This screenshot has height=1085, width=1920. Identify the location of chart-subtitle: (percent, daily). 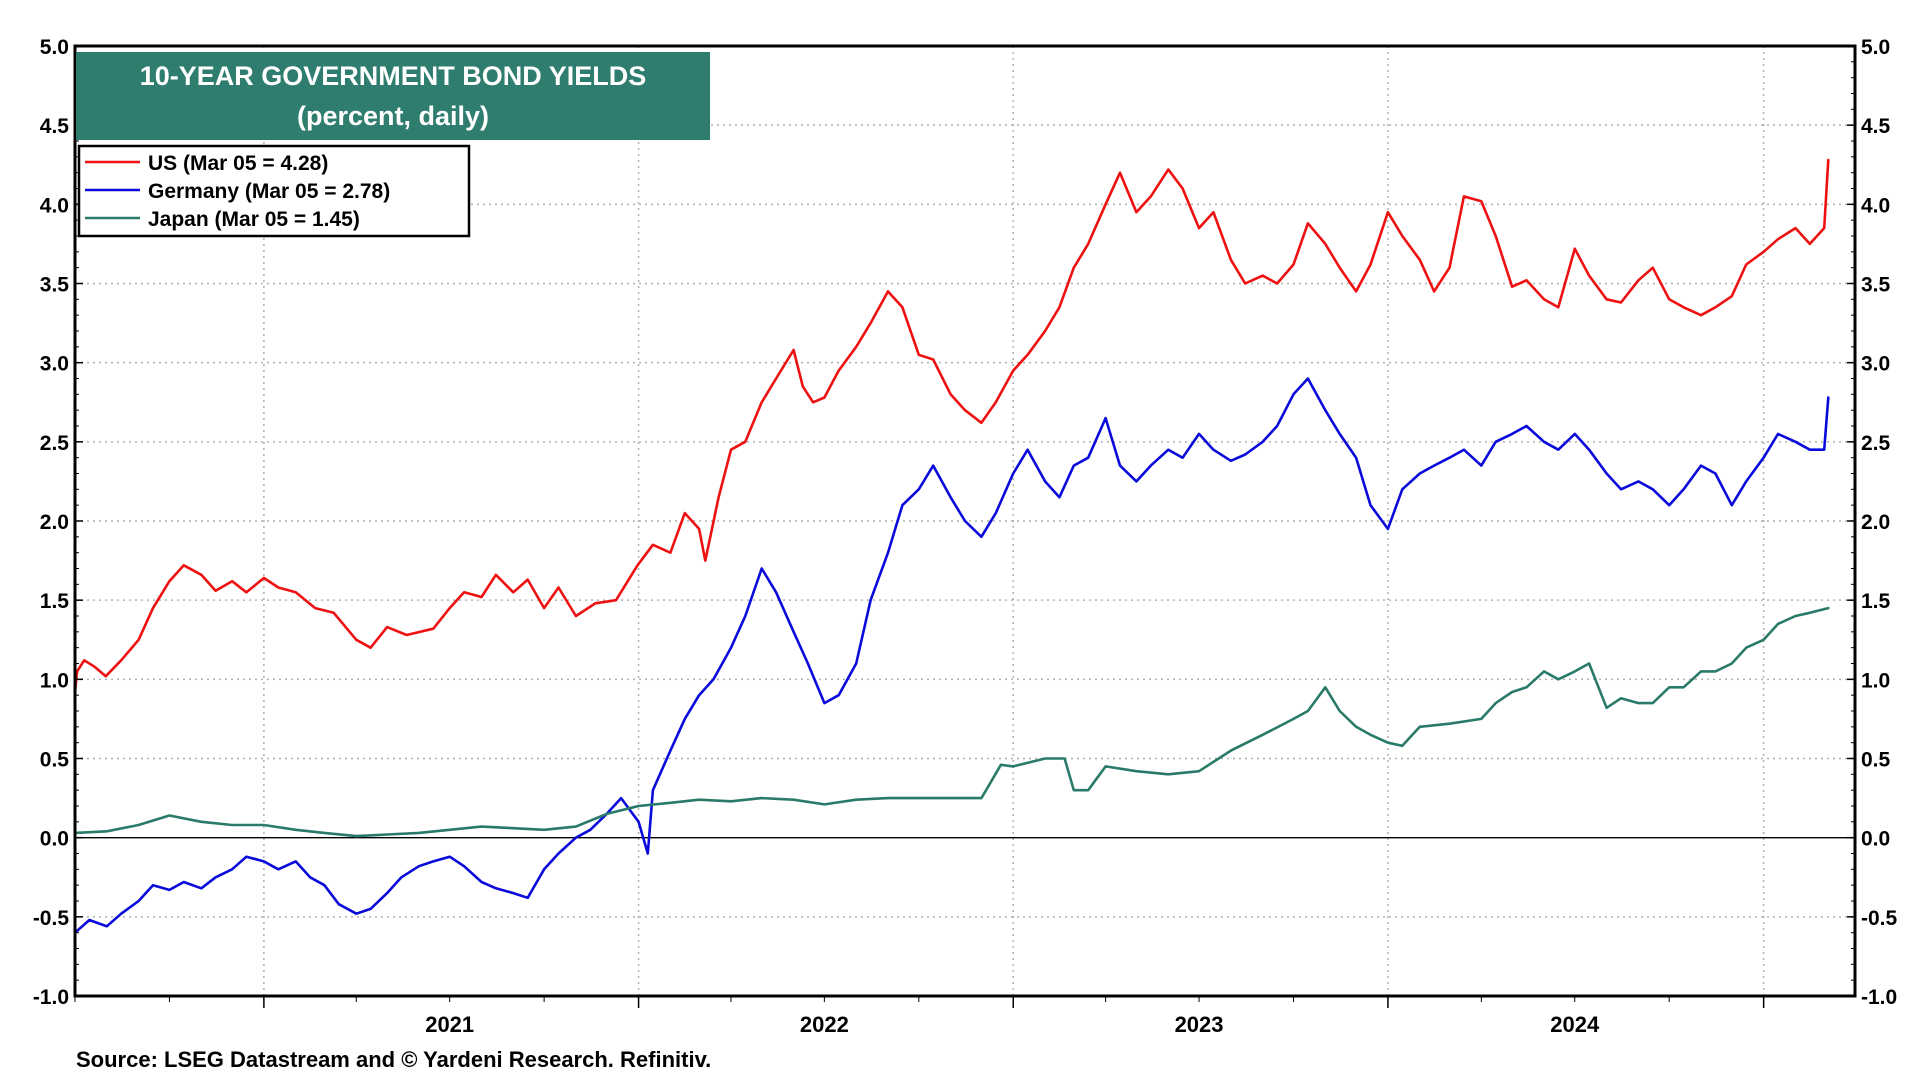
(393, 116).